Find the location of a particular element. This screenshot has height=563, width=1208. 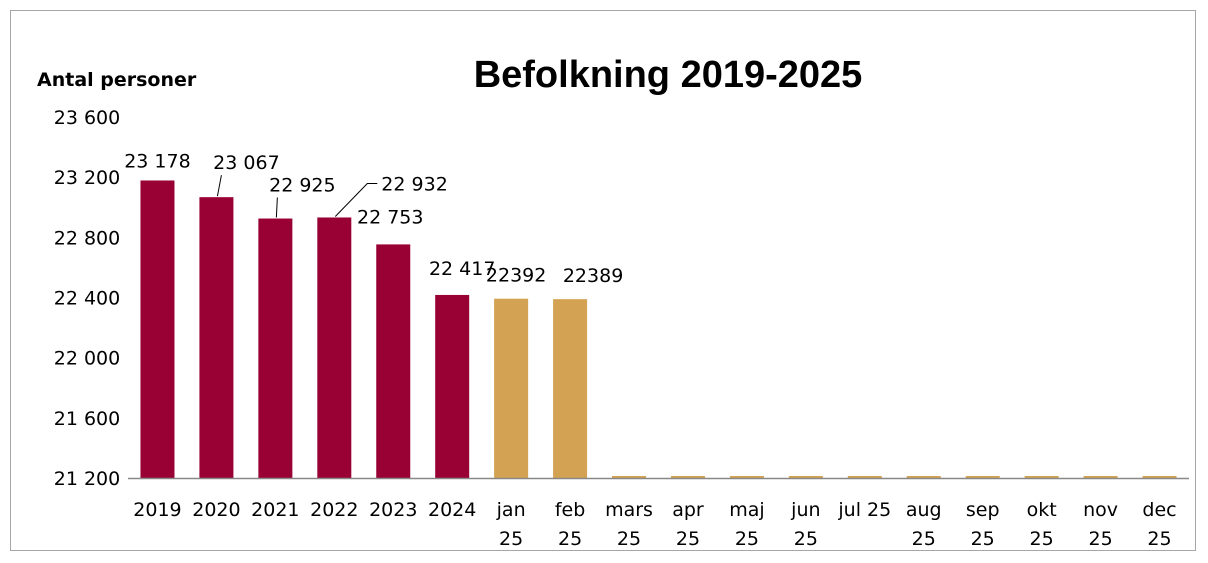

data-label: 22 932 is located at coordinates (414, 184).